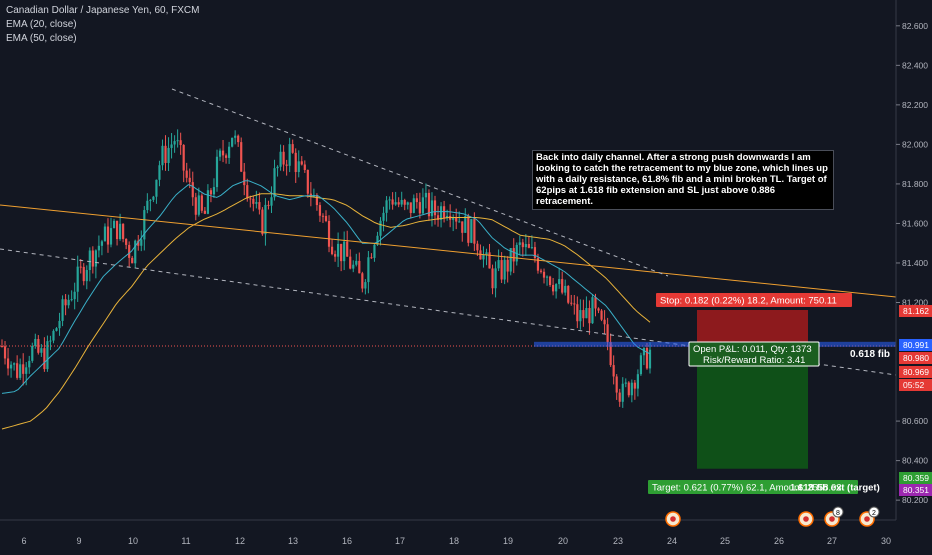 Image resolution: width=932 pixels, height=555 pixels. I want to click on price-tick-label: 82.600, so click(915, 26).